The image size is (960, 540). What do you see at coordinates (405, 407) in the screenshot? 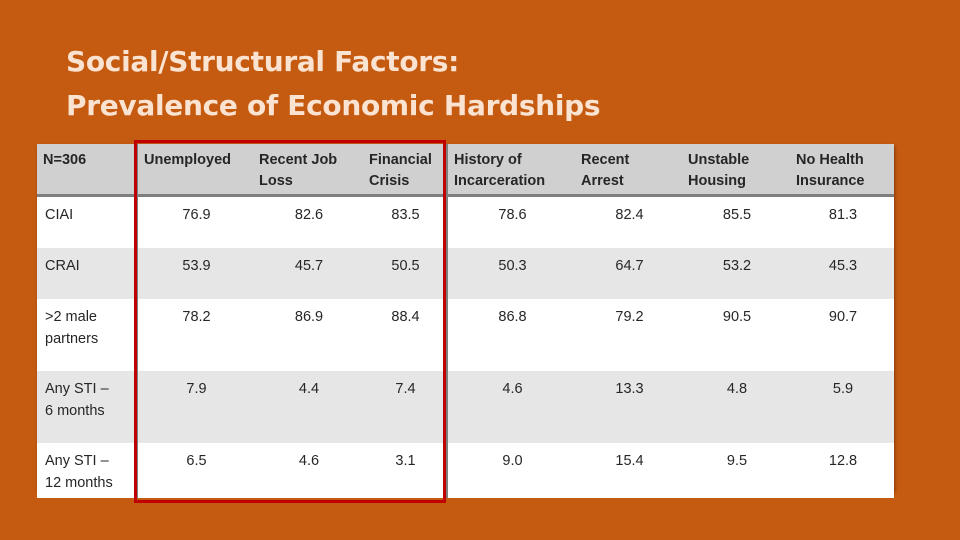
I see `table-cell: 7.4` at bounding box center [405, 407].